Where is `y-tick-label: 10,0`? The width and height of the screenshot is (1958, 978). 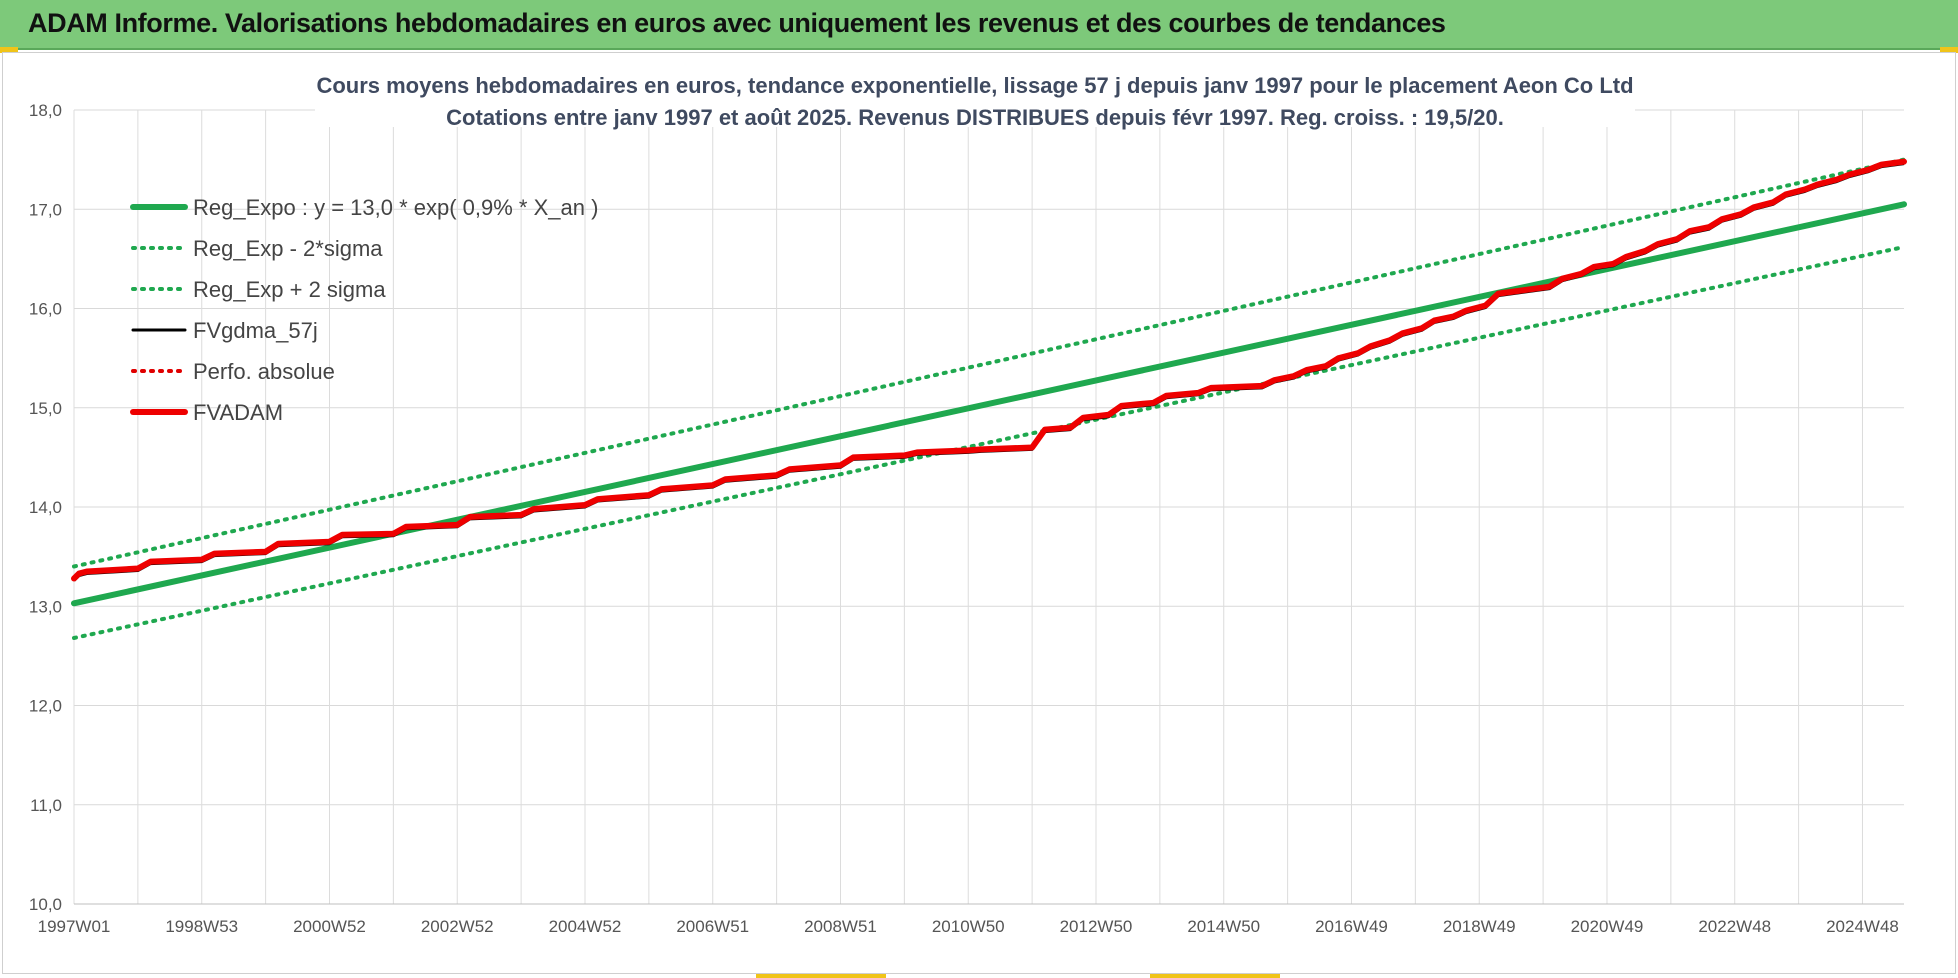 y-tick-label: 10,0 is located at coordinates (45, 904).